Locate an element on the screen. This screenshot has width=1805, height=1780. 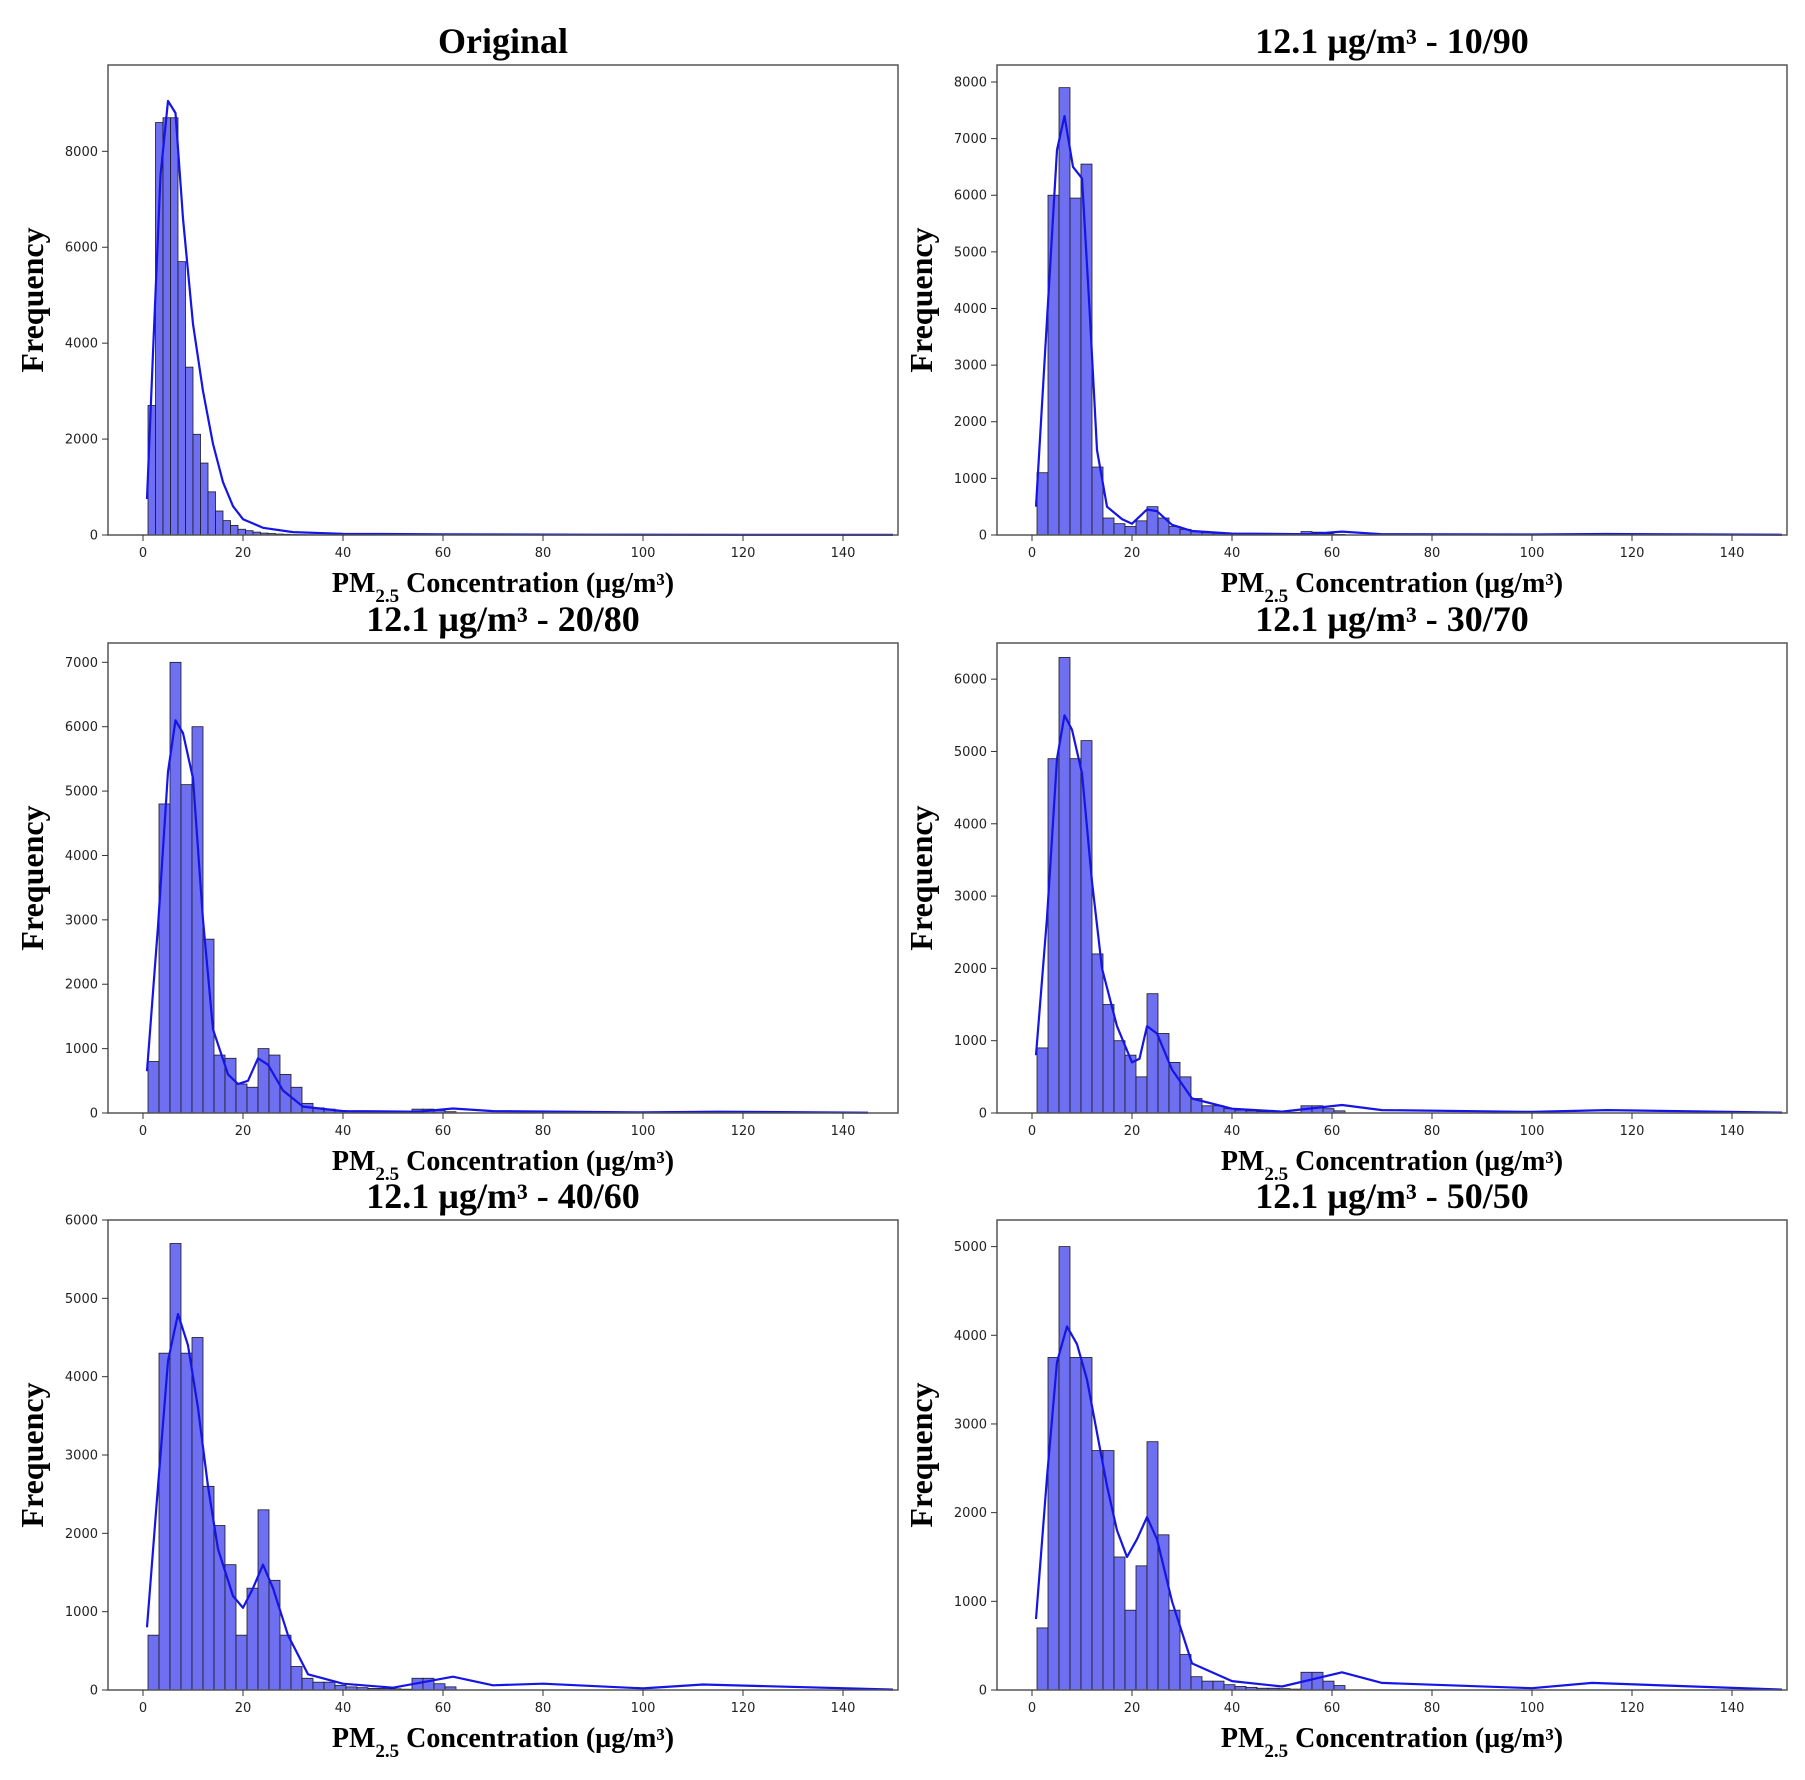
plot-frame is located at coordinates (503, 300).